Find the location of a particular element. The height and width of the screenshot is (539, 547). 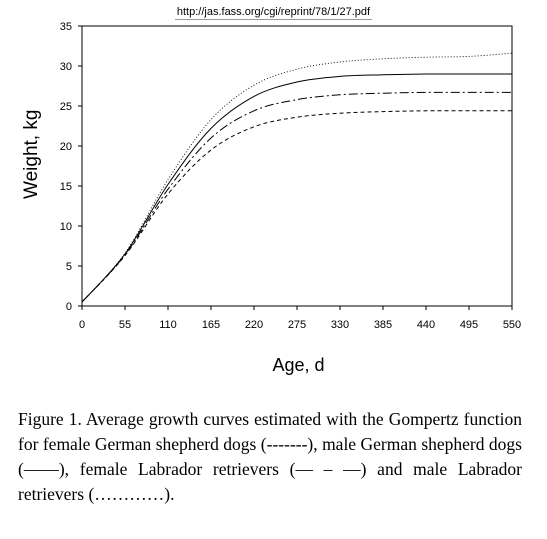

y-tick-label: 25 is located at coordinates (66, 107).